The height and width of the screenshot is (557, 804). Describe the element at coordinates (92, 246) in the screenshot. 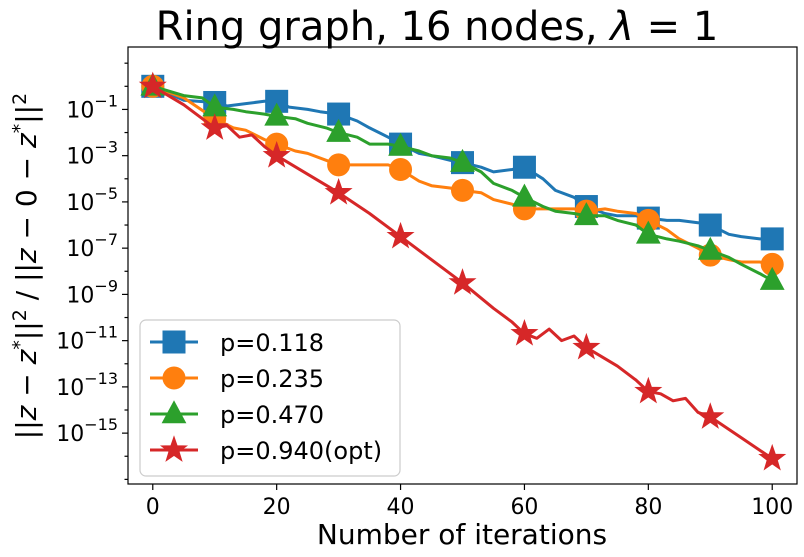

I see `y-tick-label: 10⁻⁷` at that location.